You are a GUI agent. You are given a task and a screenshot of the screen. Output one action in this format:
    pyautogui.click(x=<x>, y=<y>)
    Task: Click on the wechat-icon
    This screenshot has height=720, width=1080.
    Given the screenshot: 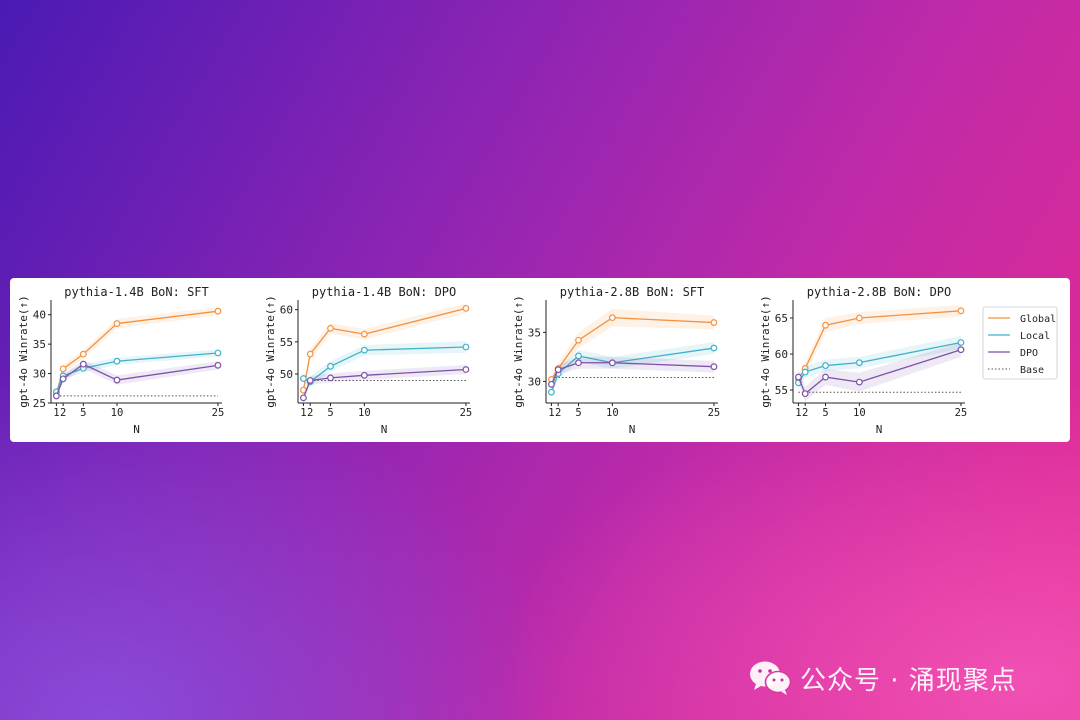 What is the action you would take?
    pyautogui.click(x=771, y=678)
    